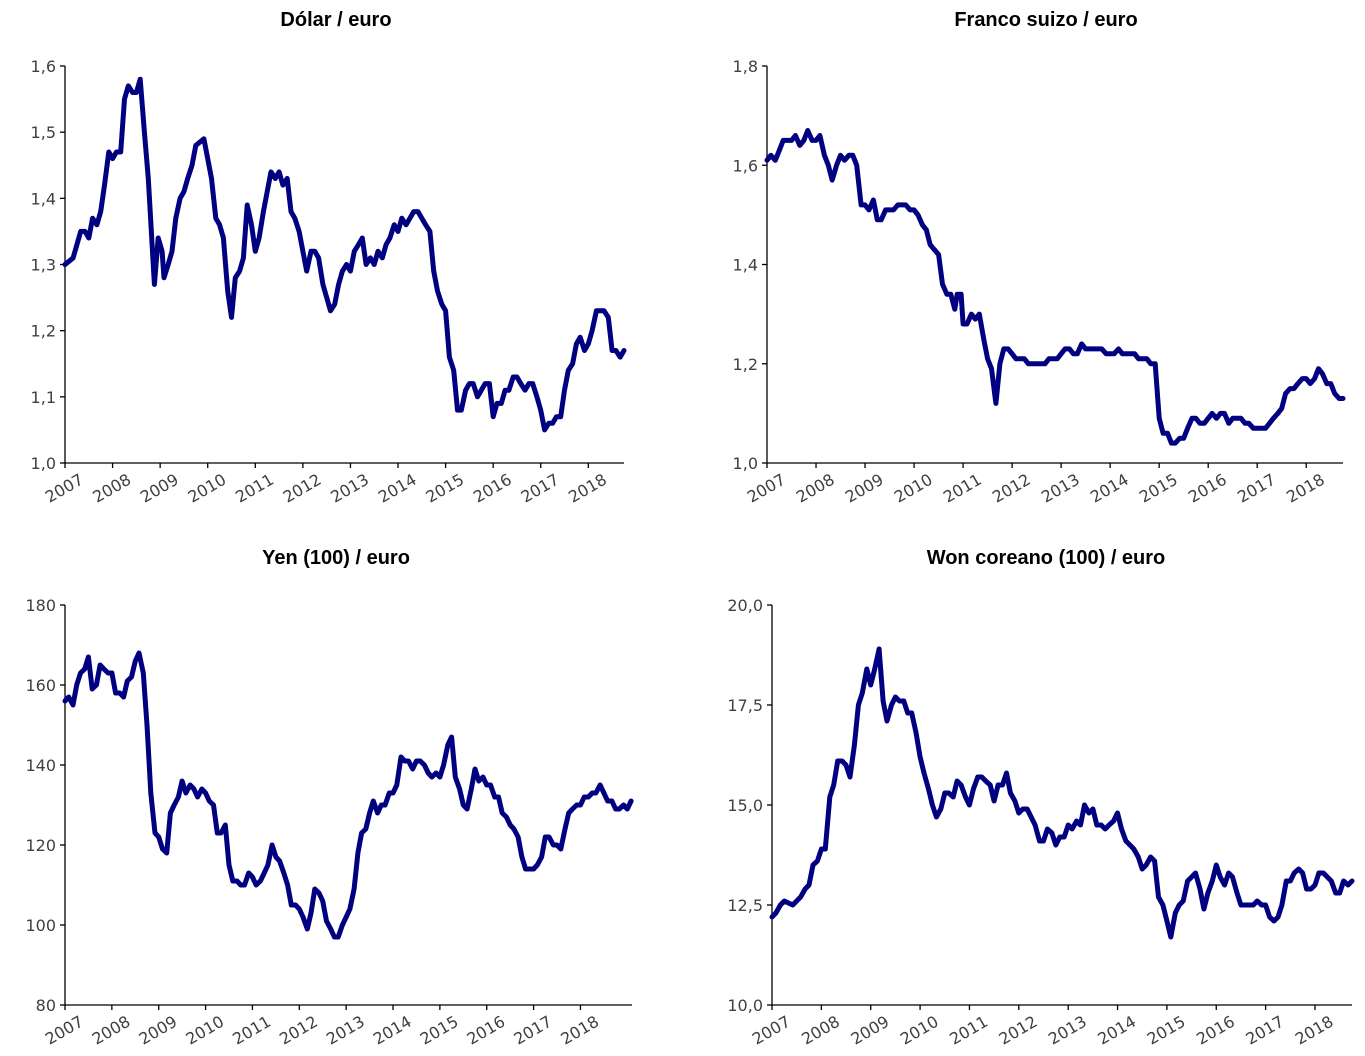  What do you see at coordinates (40, 765) in the screenshot?
I see `y-tick-label: 140` at bounding box center [40, 765].